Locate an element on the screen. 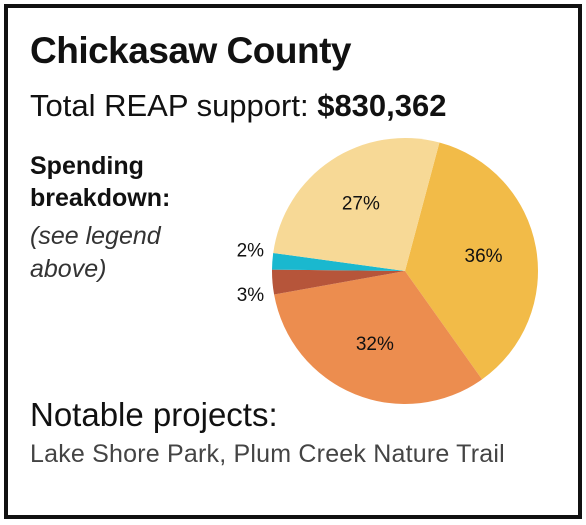 This screenshot has height=525, width=586. pie-slice-label: 3% is located at coordinates (251, 295).